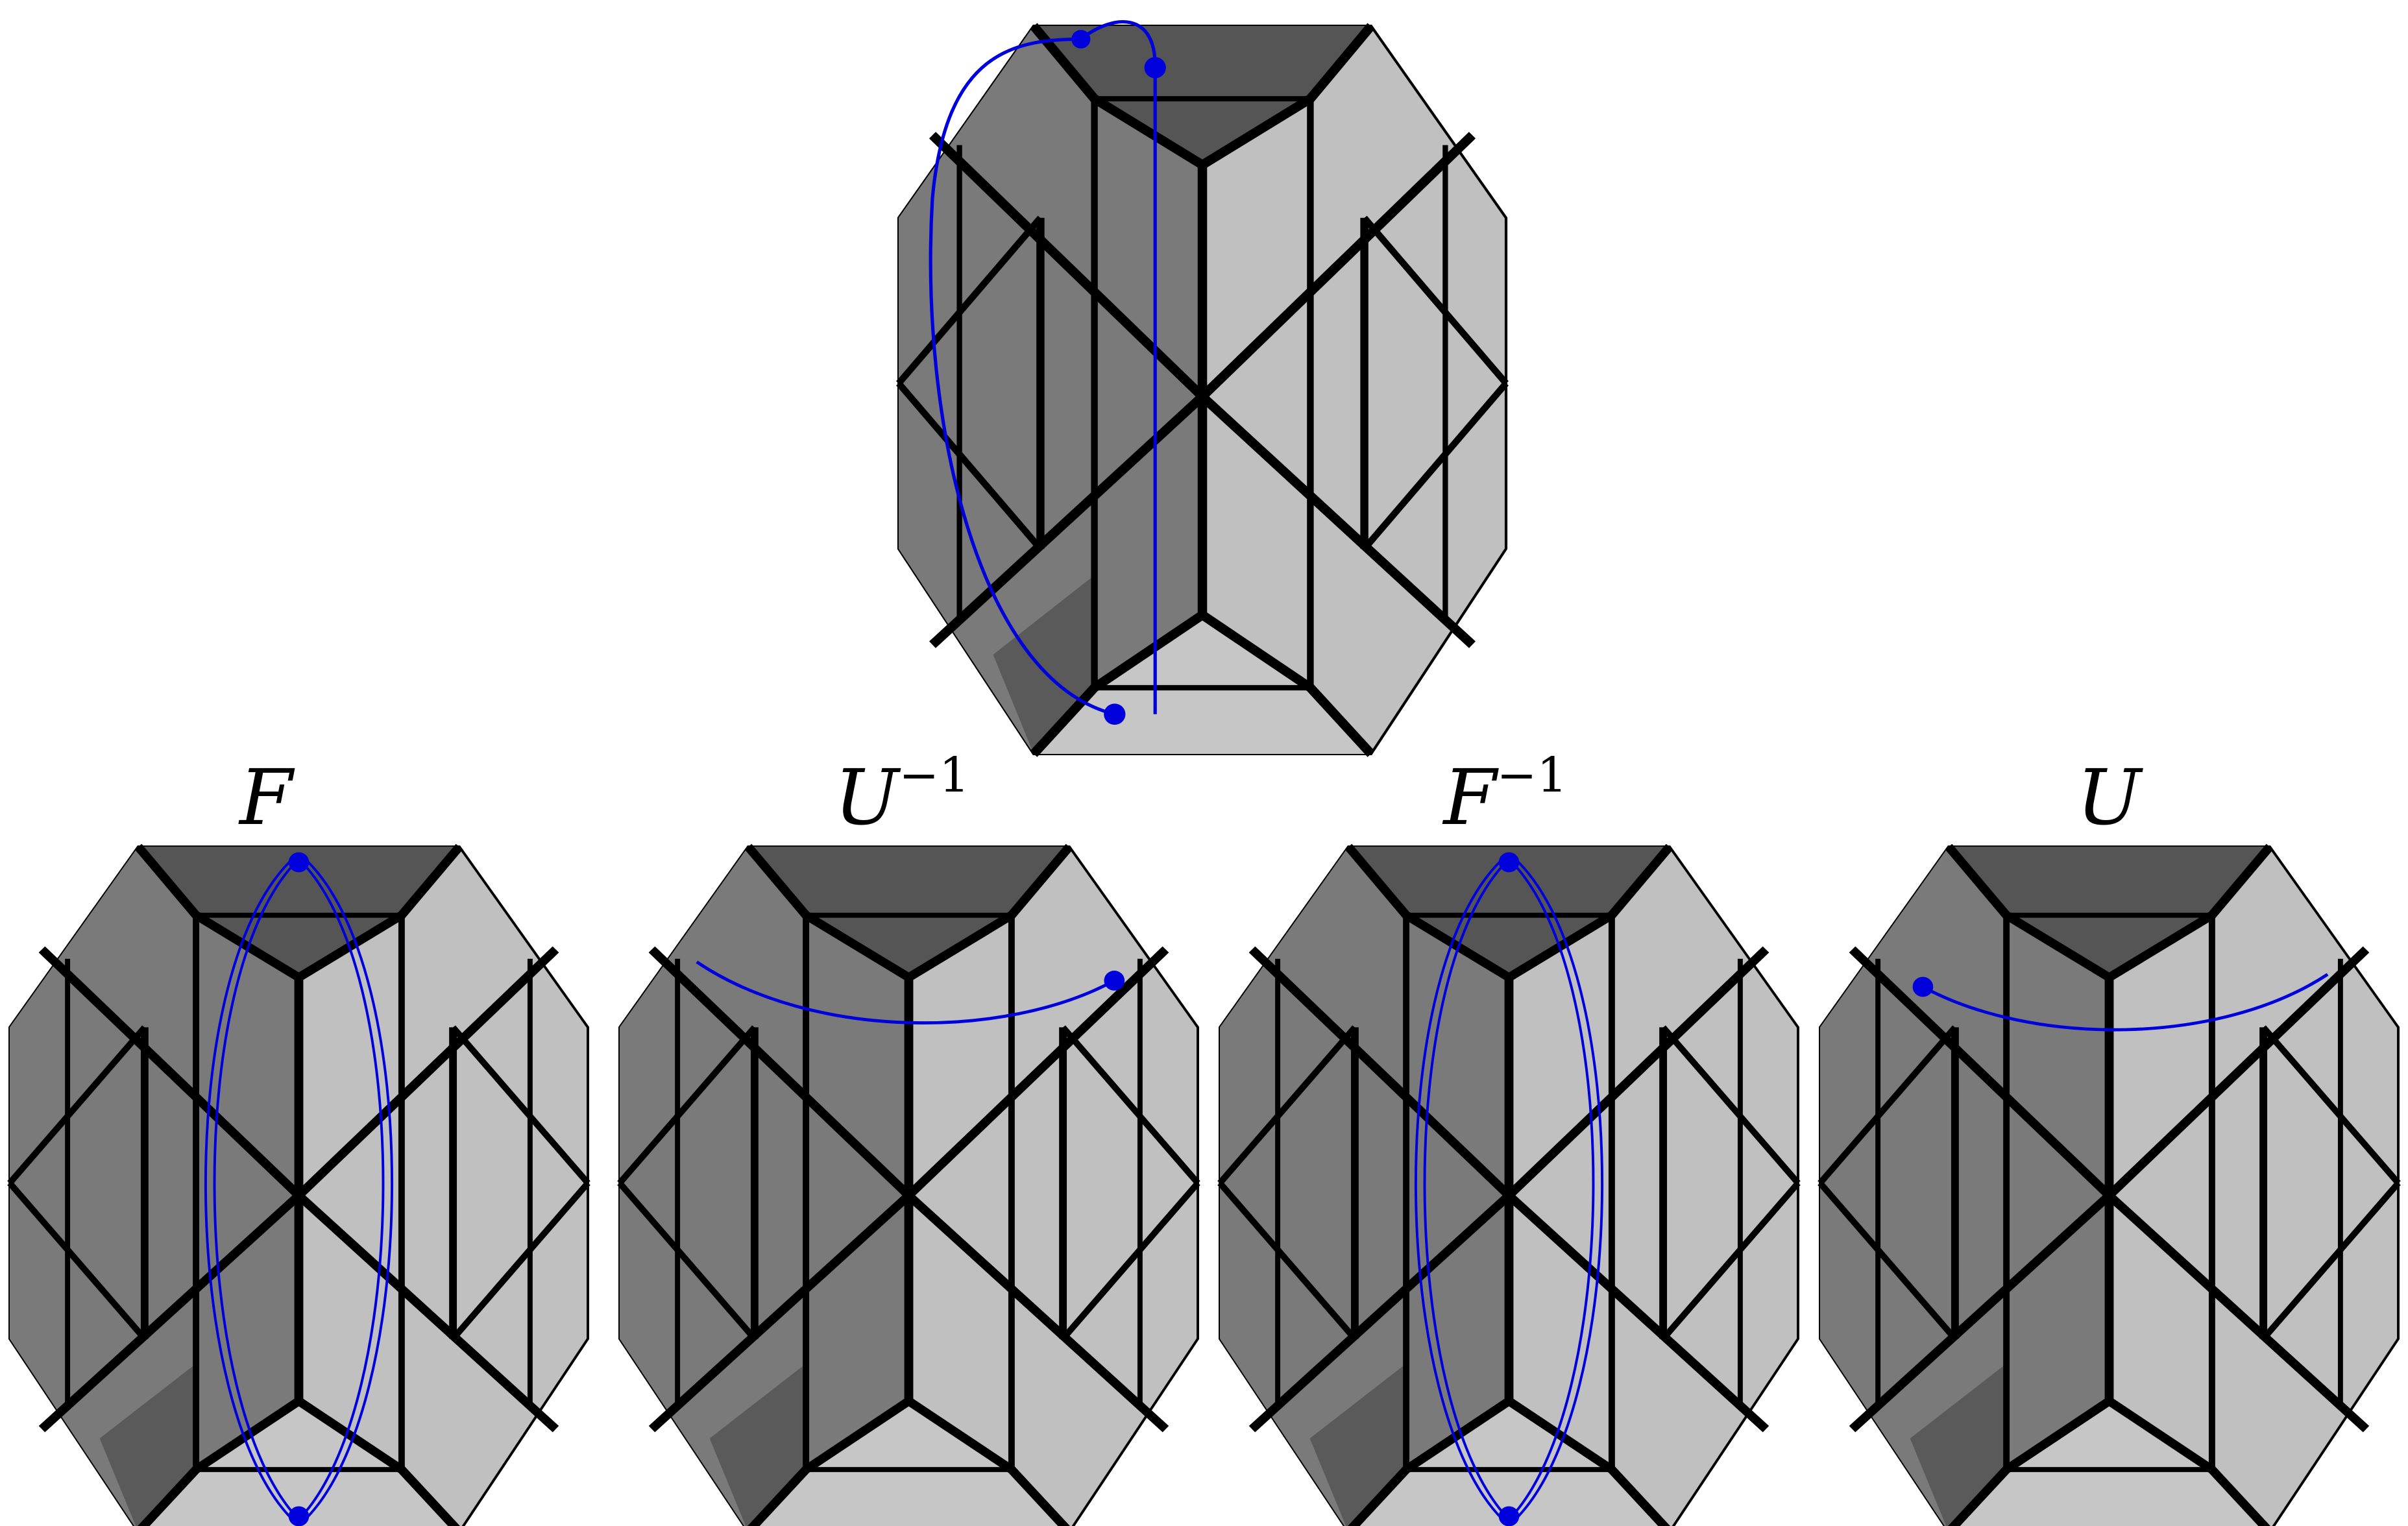  What do you see at coordinates (902, 795) in the screenshot?
I see `label-move-u-inv: U−1` at bounding box center [902, 795].